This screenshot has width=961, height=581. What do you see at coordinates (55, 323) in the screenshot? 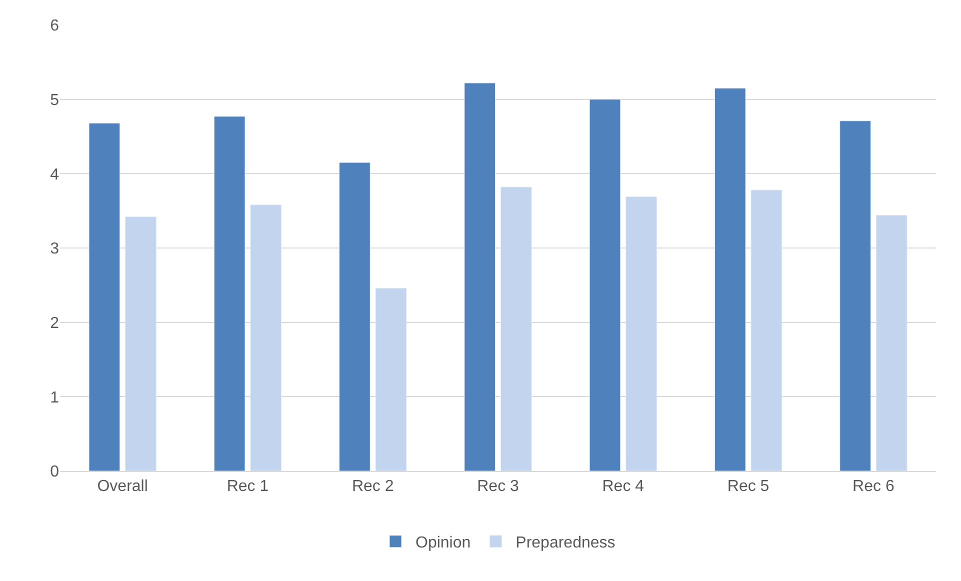
I see `y-tick-label: 2` at bounding box center [55, 323].